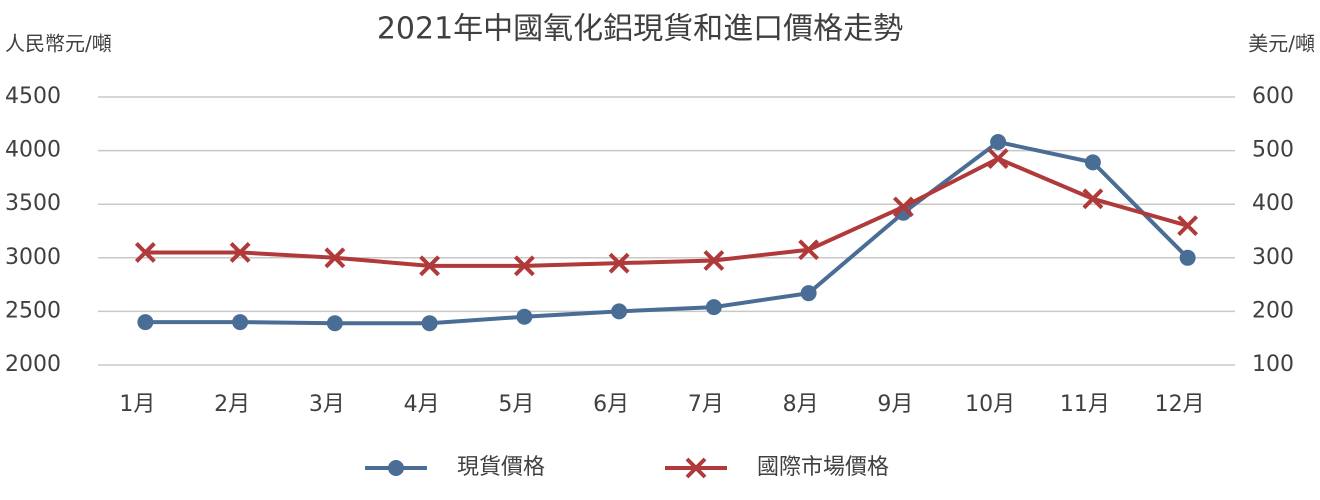 The height and width of the screenshot is (500, 1320). What do you see at coordinates (137, 404) in the screenshot?
I see `x-tick-label: 1月` at bounding box center [137, 404].